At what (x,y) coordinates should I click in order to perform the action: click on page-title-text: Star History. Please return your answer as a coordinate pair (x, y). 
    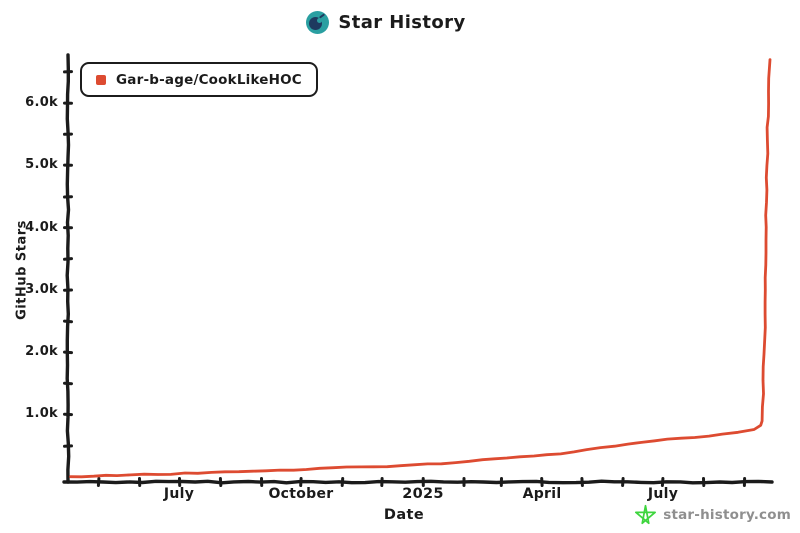
    Looking at the image, I should click on (402, 22).